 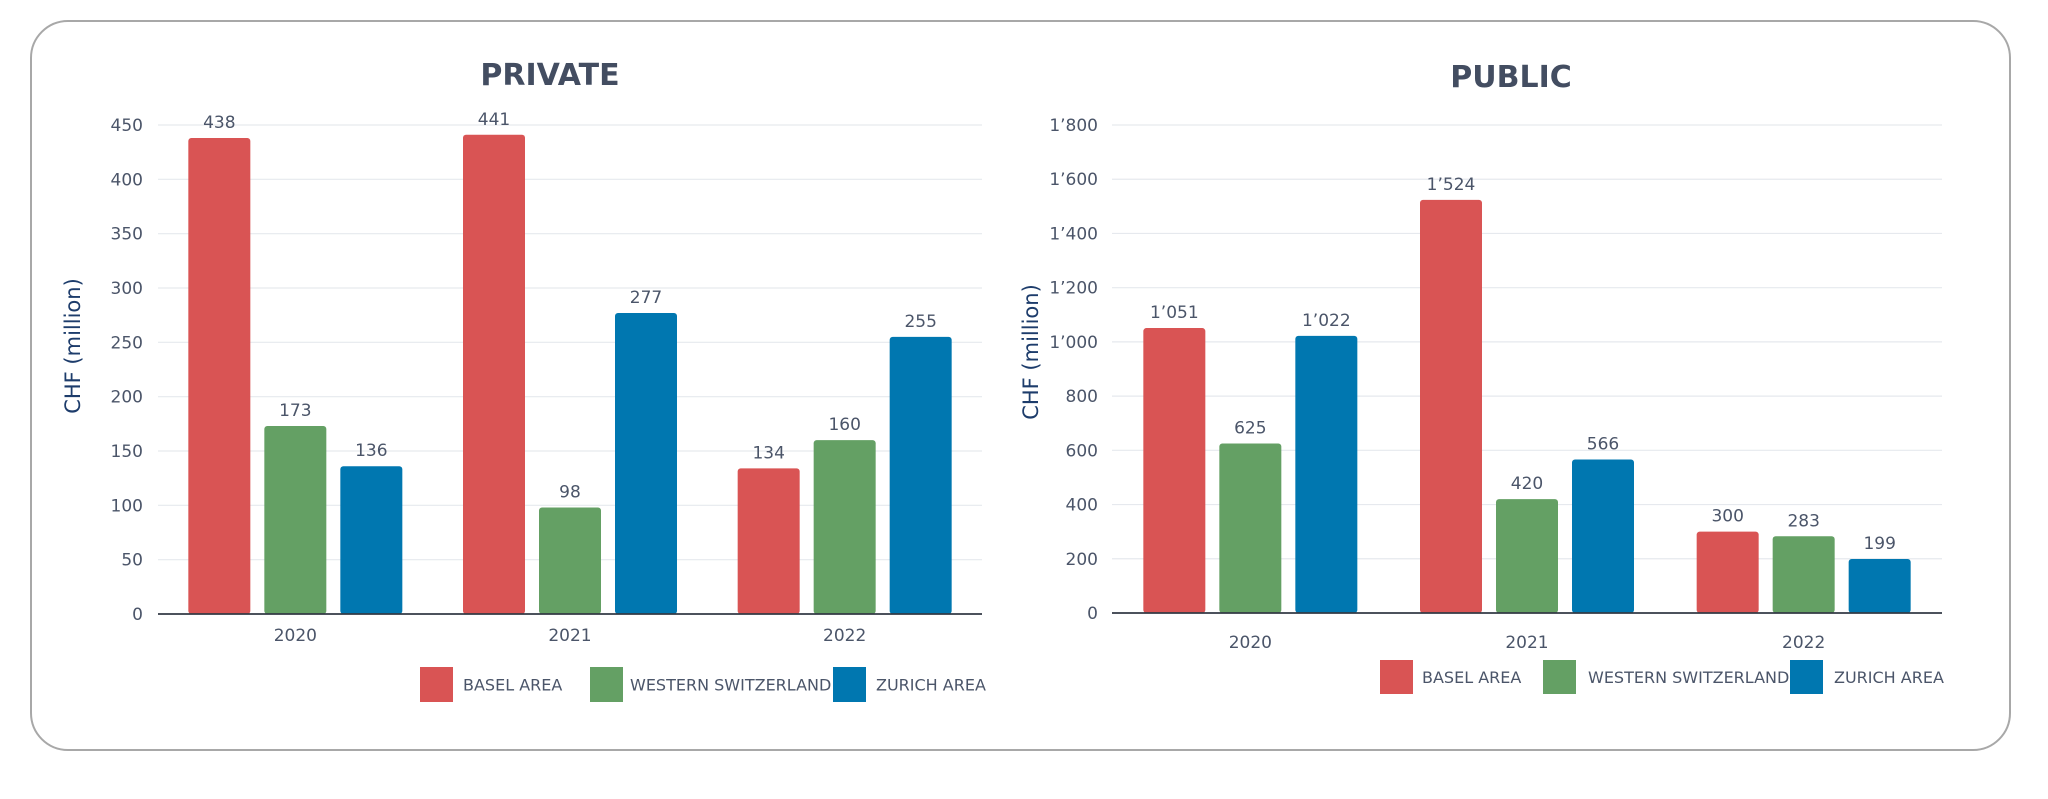 What do you see at coordinates (1082, 451) in the screenshot?
I see `public-y-tick-label: 600` at bounding box center [1082, 451].